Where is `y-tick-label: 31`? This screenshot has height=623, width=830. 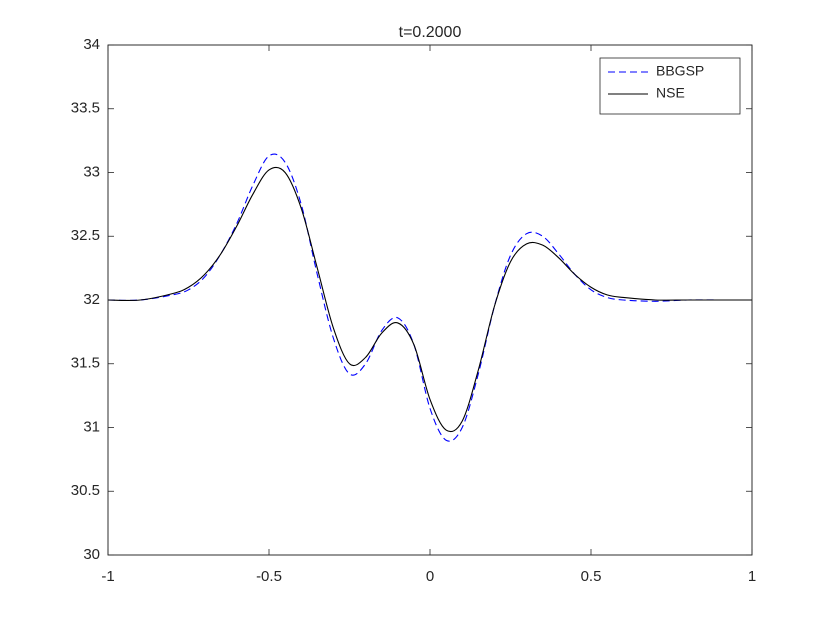
y-tick-label: 31 is located at coordinates (91, 426).